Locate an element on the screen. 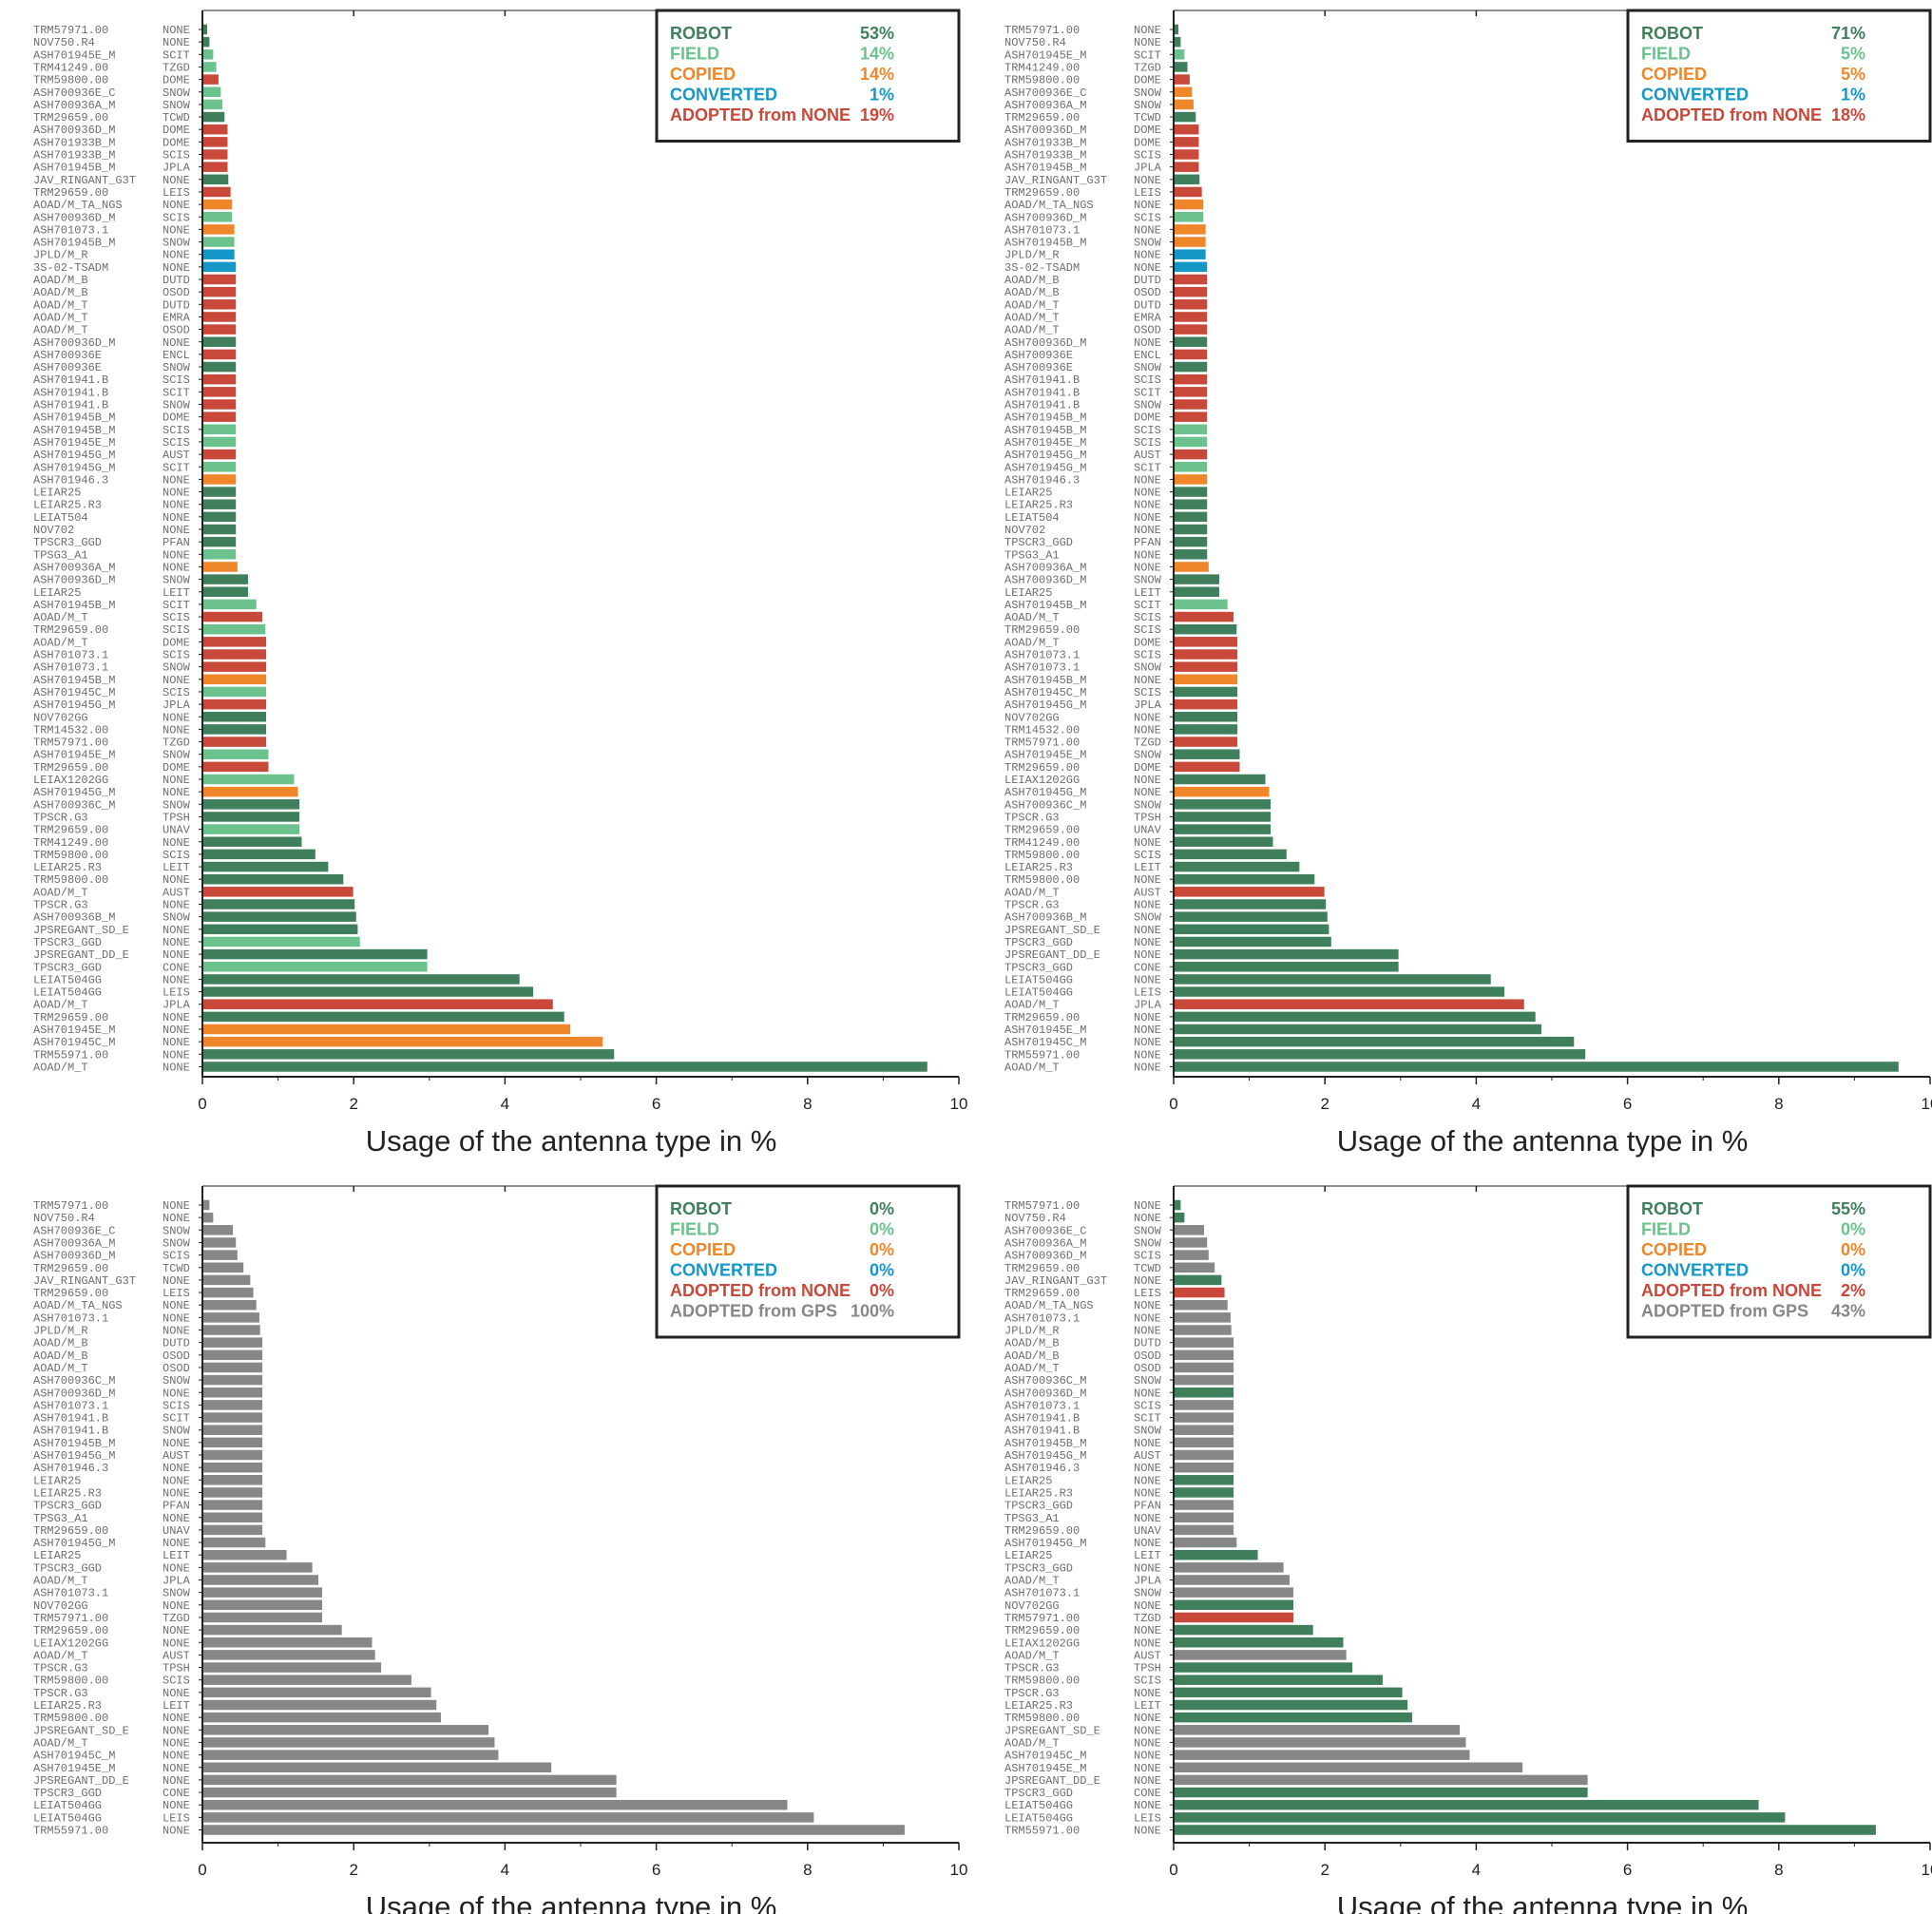 Image resolution: width=1932 pixels, height=1914 pixels. station-label: SCIS is located at coordinates (176, 380).